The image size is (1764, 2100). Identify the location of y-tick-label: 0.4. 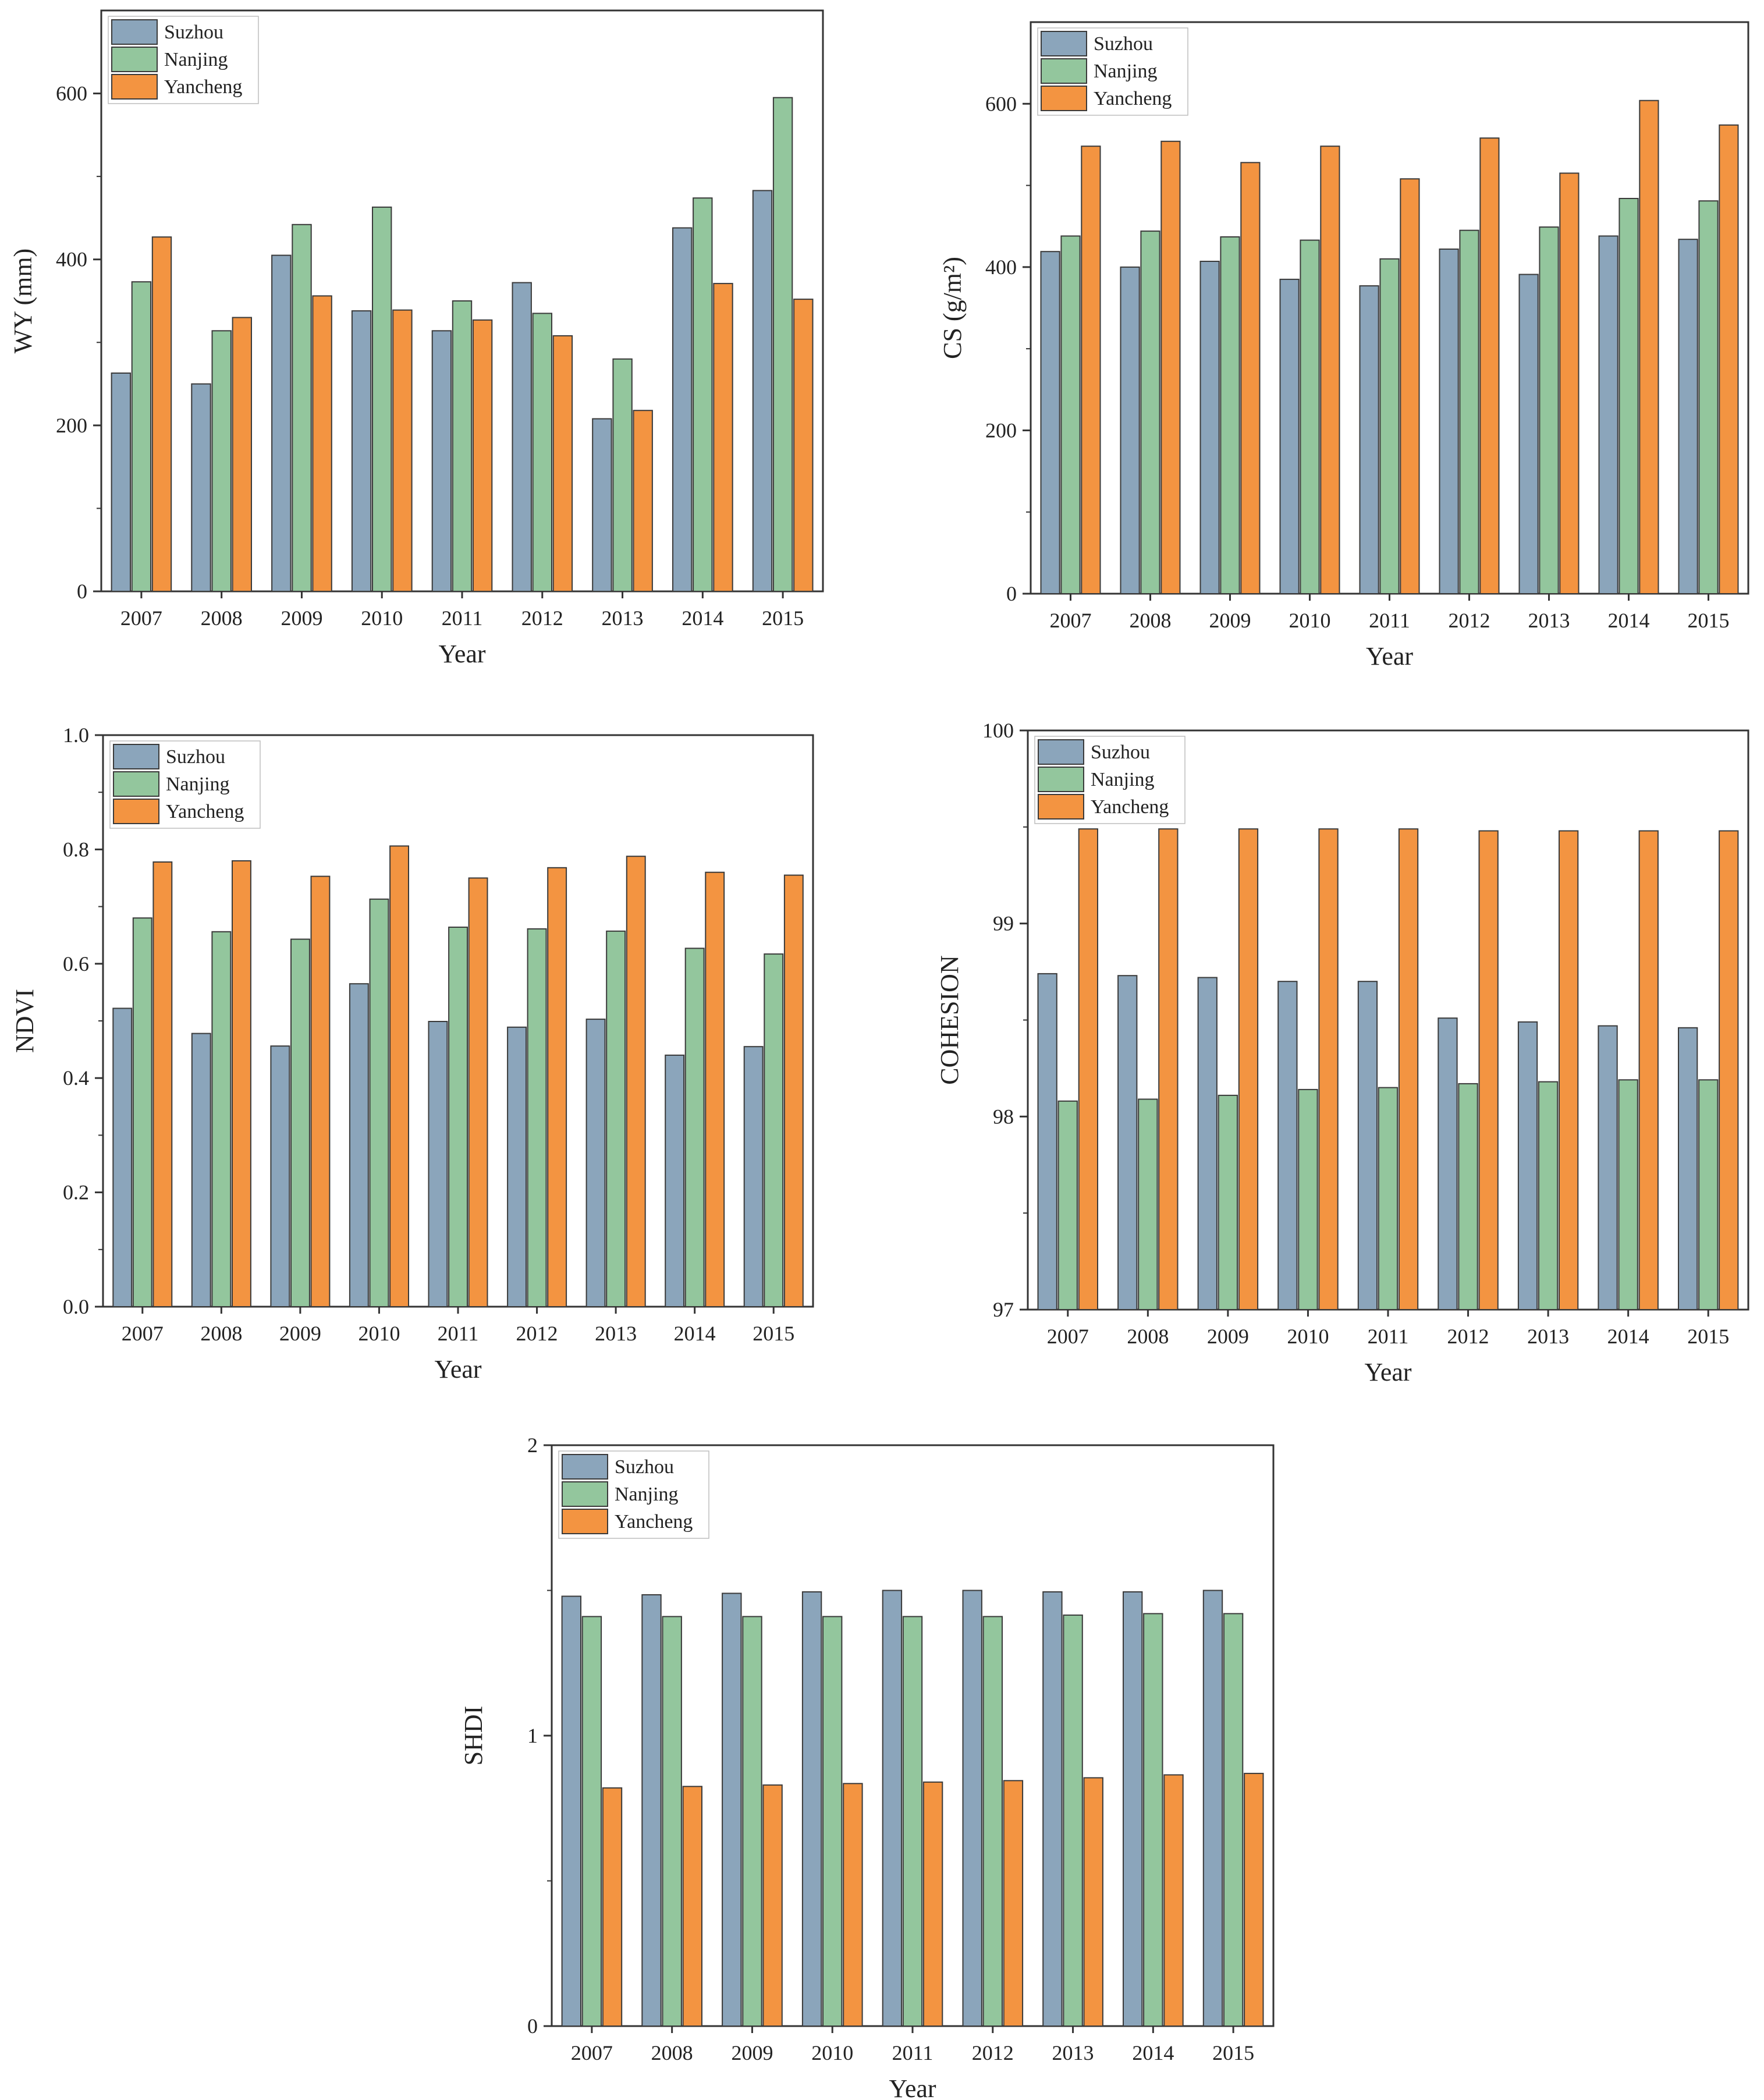
(76, 1078).